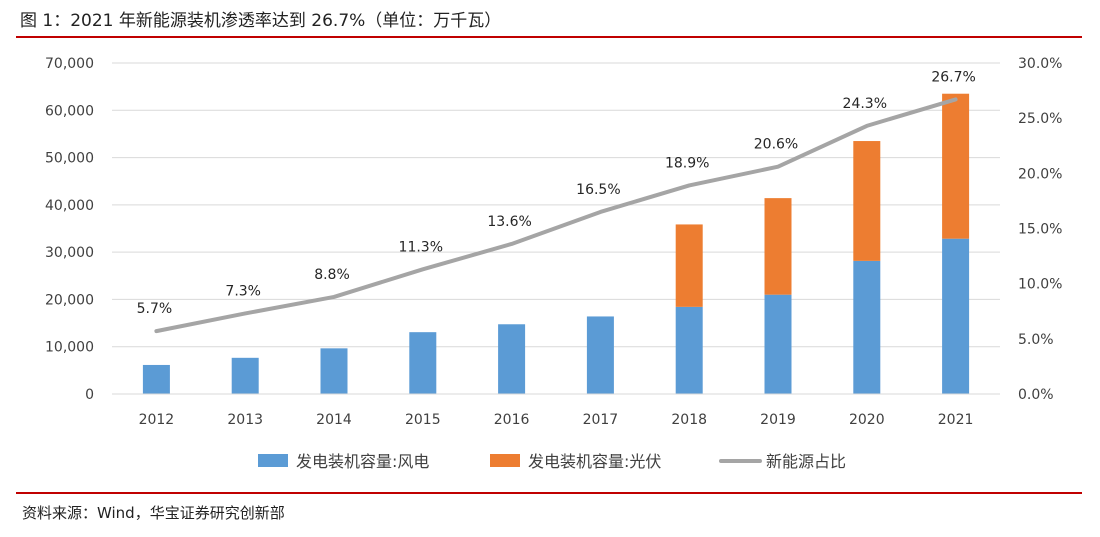 The image size is (1100, 537). Describe the element at coordinates (549, 37) in the screenshot. I see `title-divider` at that location.